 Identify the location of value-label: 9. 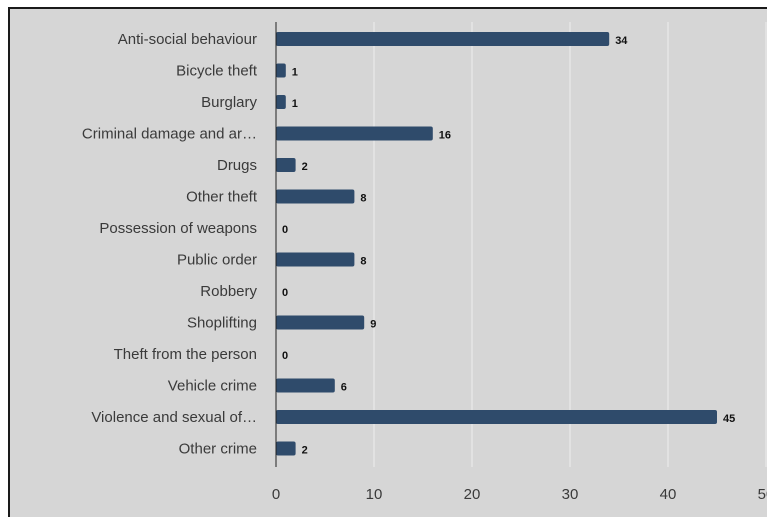
(373, 325).